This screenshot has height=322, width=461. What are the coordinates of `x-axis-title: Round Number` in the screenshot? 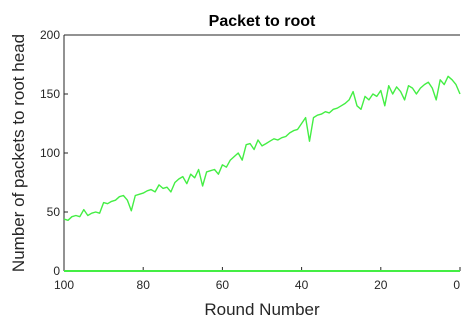 It's located at (262, 309).